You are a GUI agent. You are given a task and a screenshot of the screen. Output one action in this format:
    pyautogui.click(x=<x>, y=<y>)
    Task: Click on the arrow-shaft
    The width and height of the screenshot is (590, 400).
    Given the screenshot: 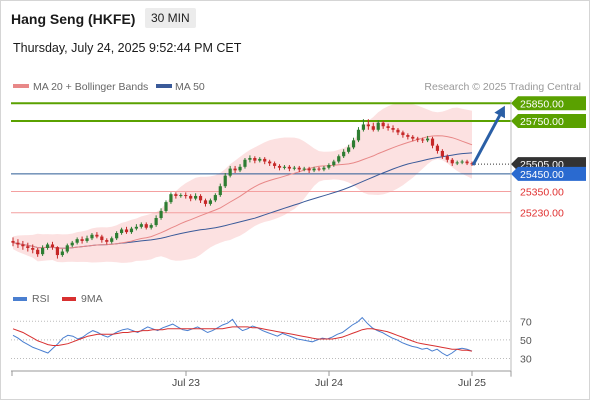 What is the action you would take?
    pyautogui.click(x=488, y=137)
    